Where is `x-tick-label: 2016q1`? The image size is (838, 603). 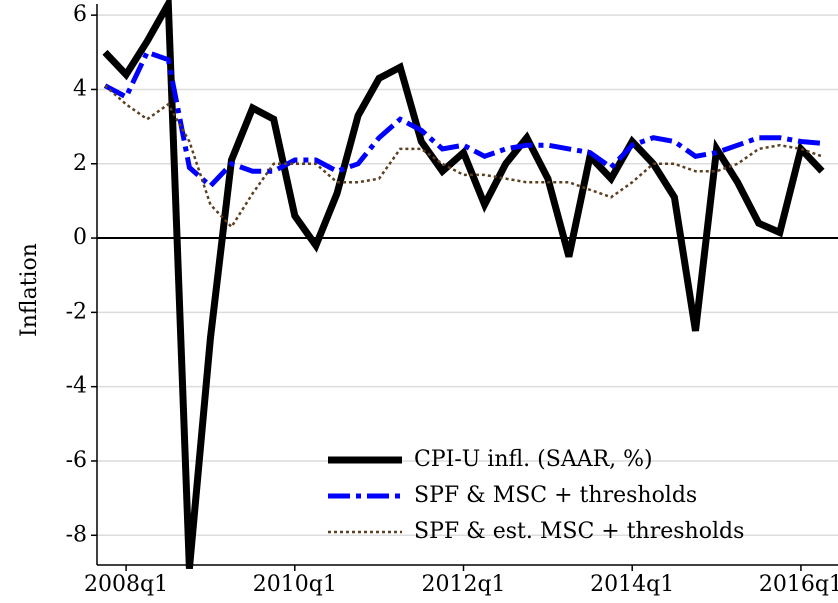
x-tick-label: 2016q1 is located at coordinates (798, 584).